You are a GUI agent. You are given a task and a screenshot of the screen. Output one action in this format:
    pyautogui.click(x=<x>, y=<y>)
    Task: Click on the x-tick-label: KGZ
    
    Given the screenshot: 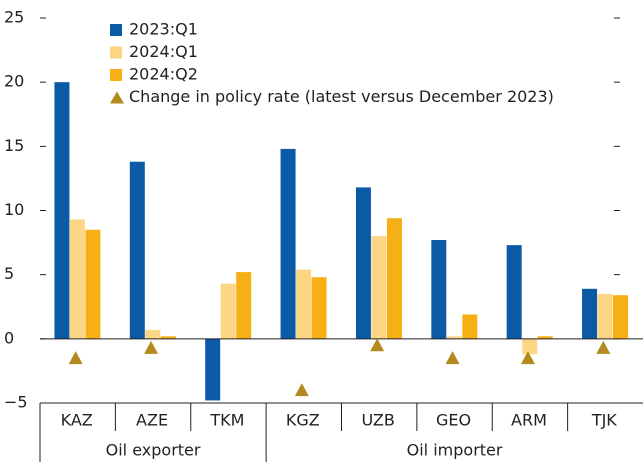 What is the action you would take?
    pyautogui.click(x=303, y=420)
    